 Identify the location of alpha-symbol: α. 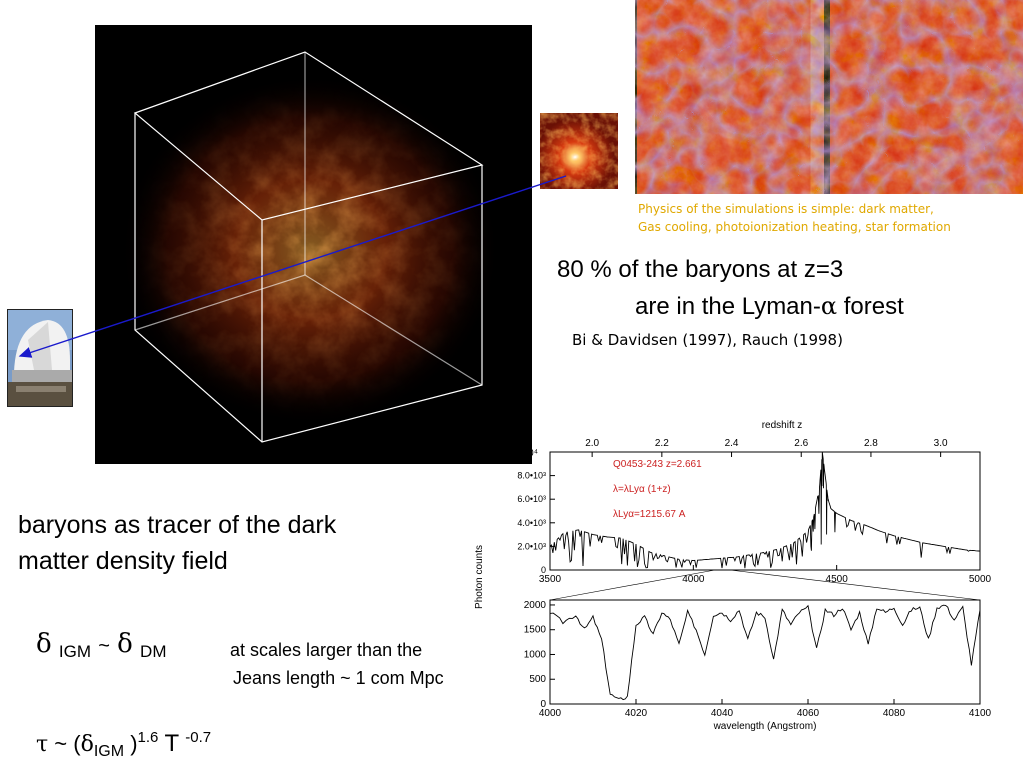
(829, 306).